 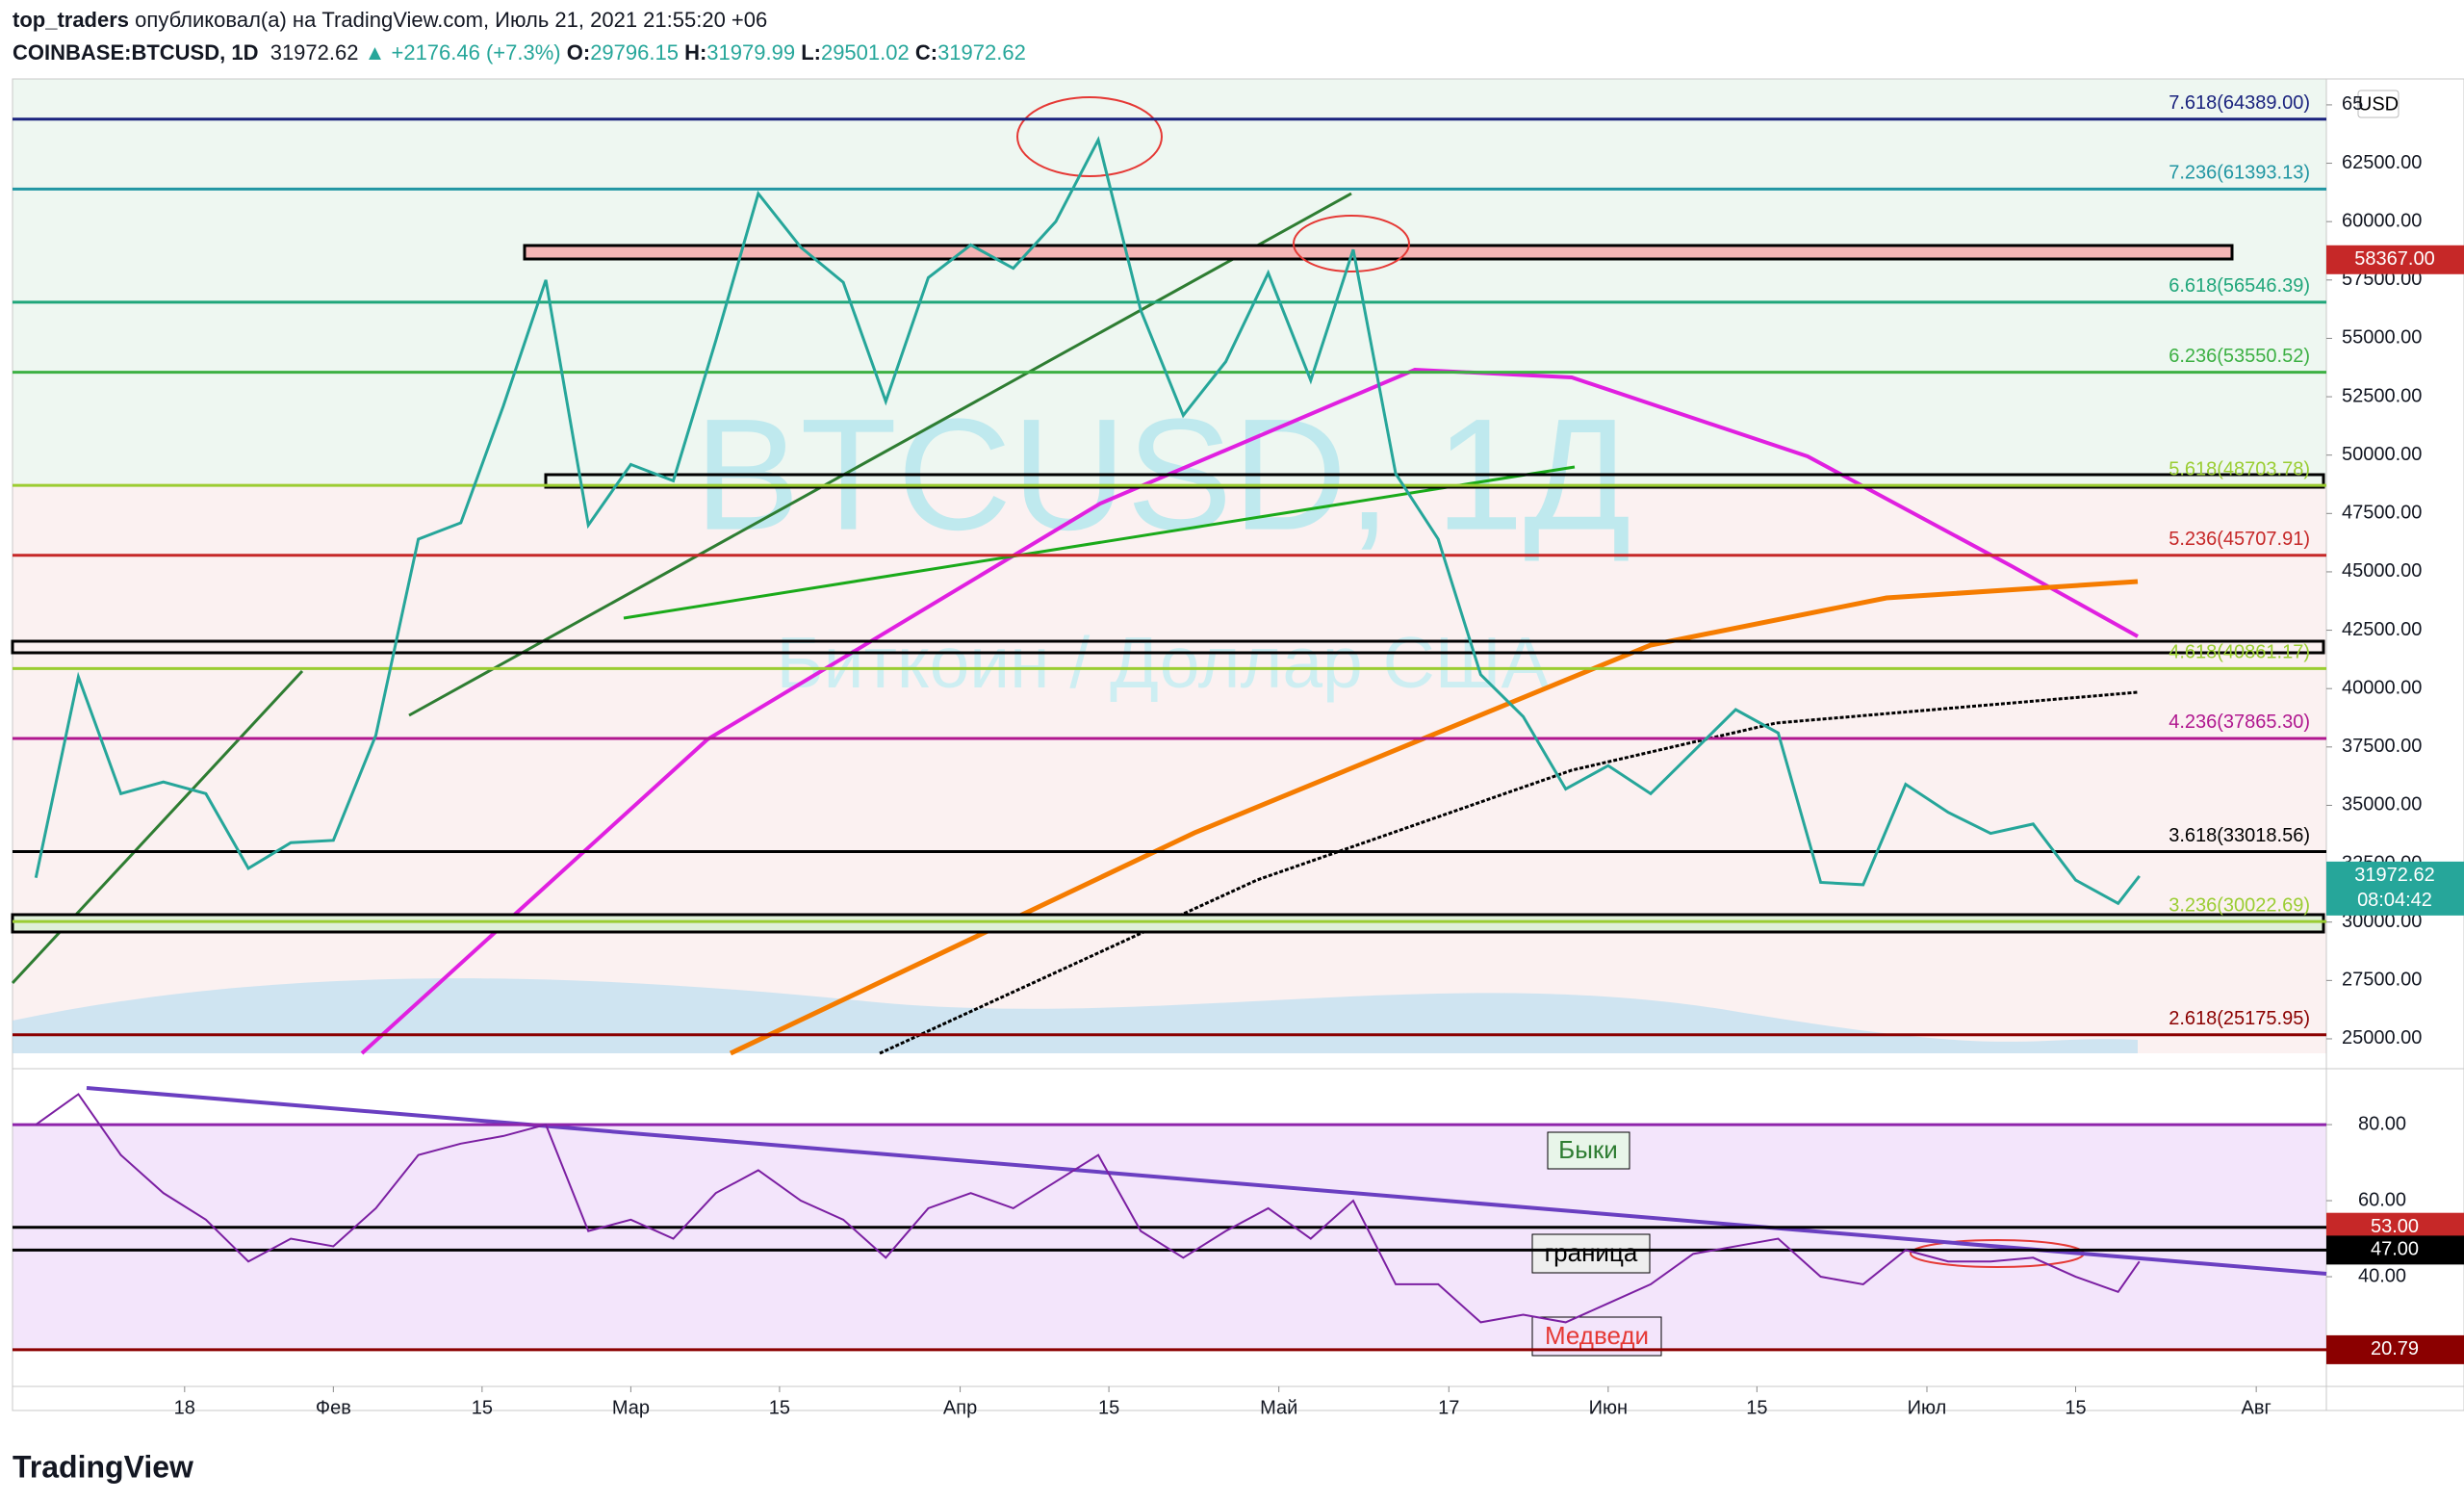 I want to click on l-label: L:, so click(x=811, y=52).